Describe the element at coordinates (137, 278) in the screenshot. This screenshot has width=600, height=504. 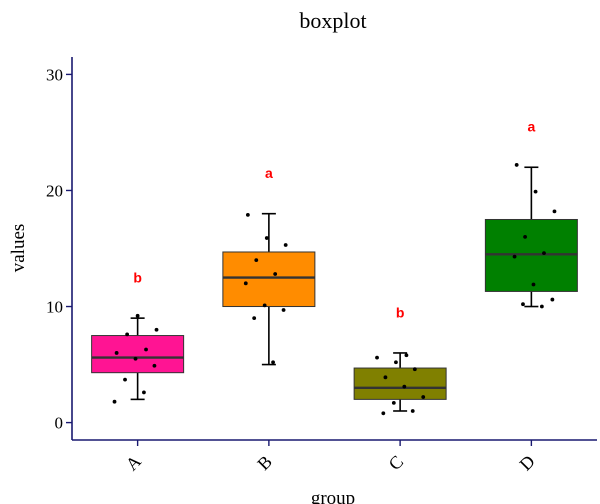
I see `significance-letter-a: b` at that location.